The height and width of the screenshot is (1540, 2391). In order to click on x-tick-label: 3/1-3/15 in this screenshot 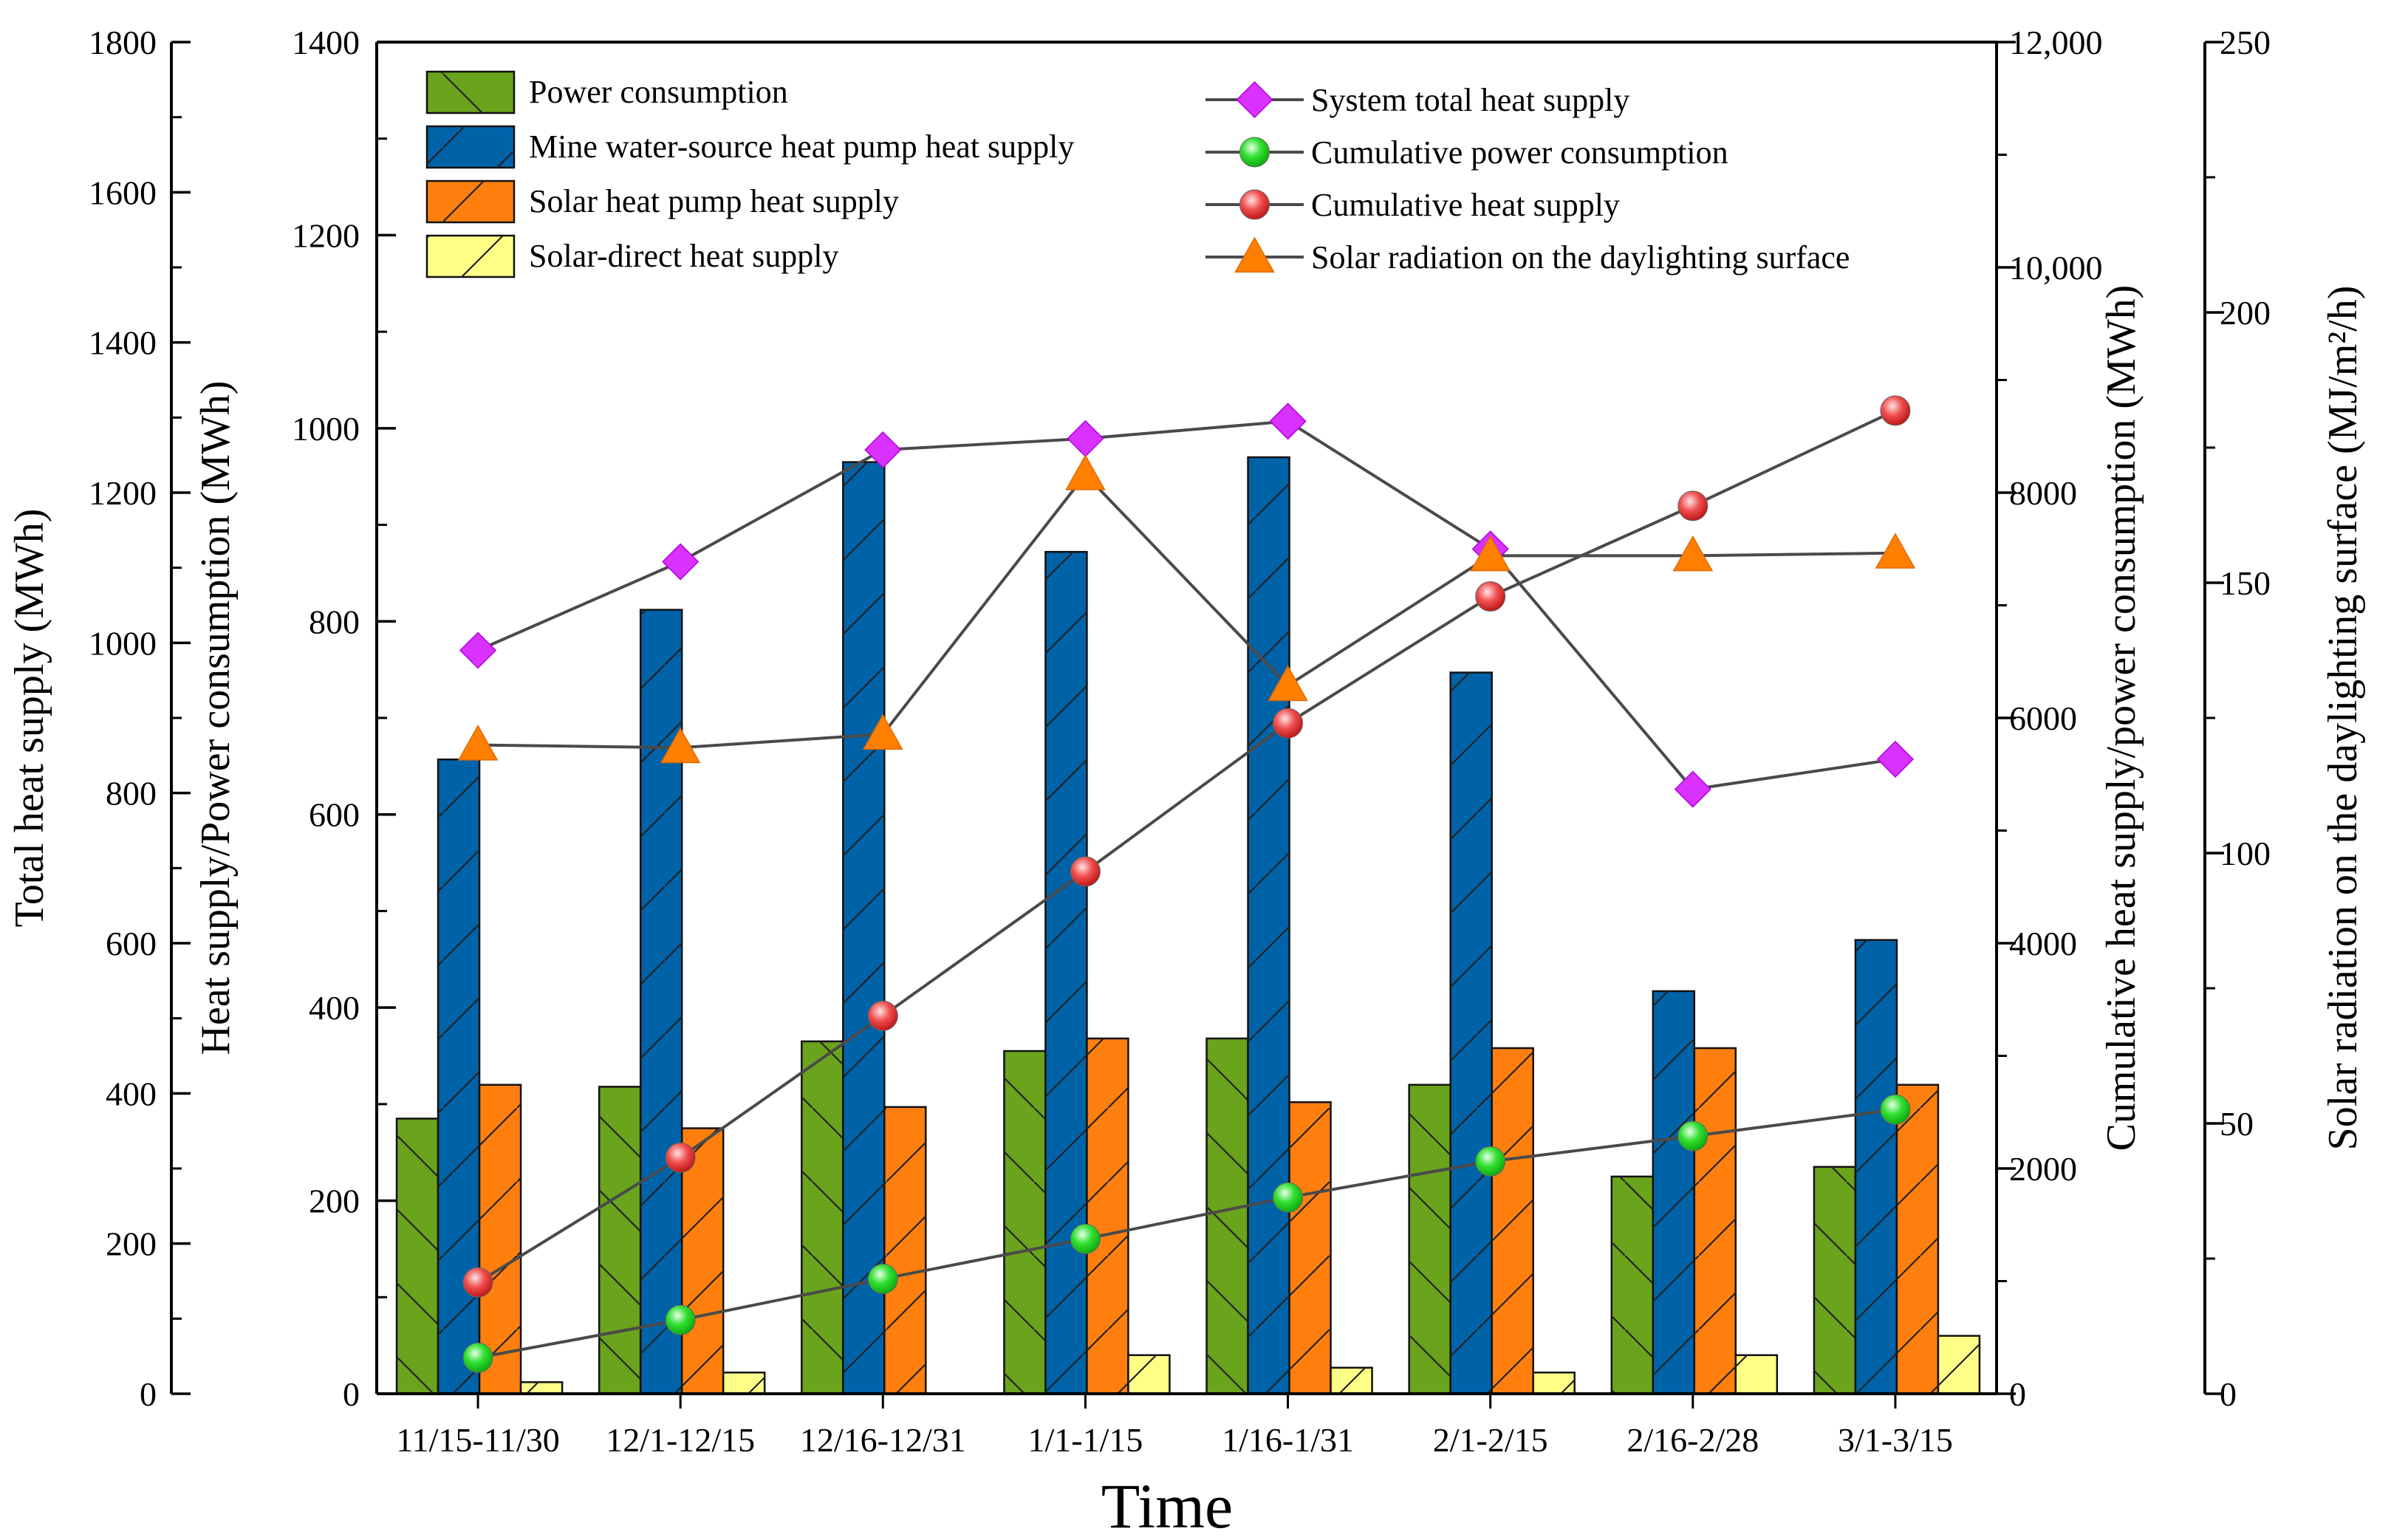, I will do `click(1896, 1440)`.